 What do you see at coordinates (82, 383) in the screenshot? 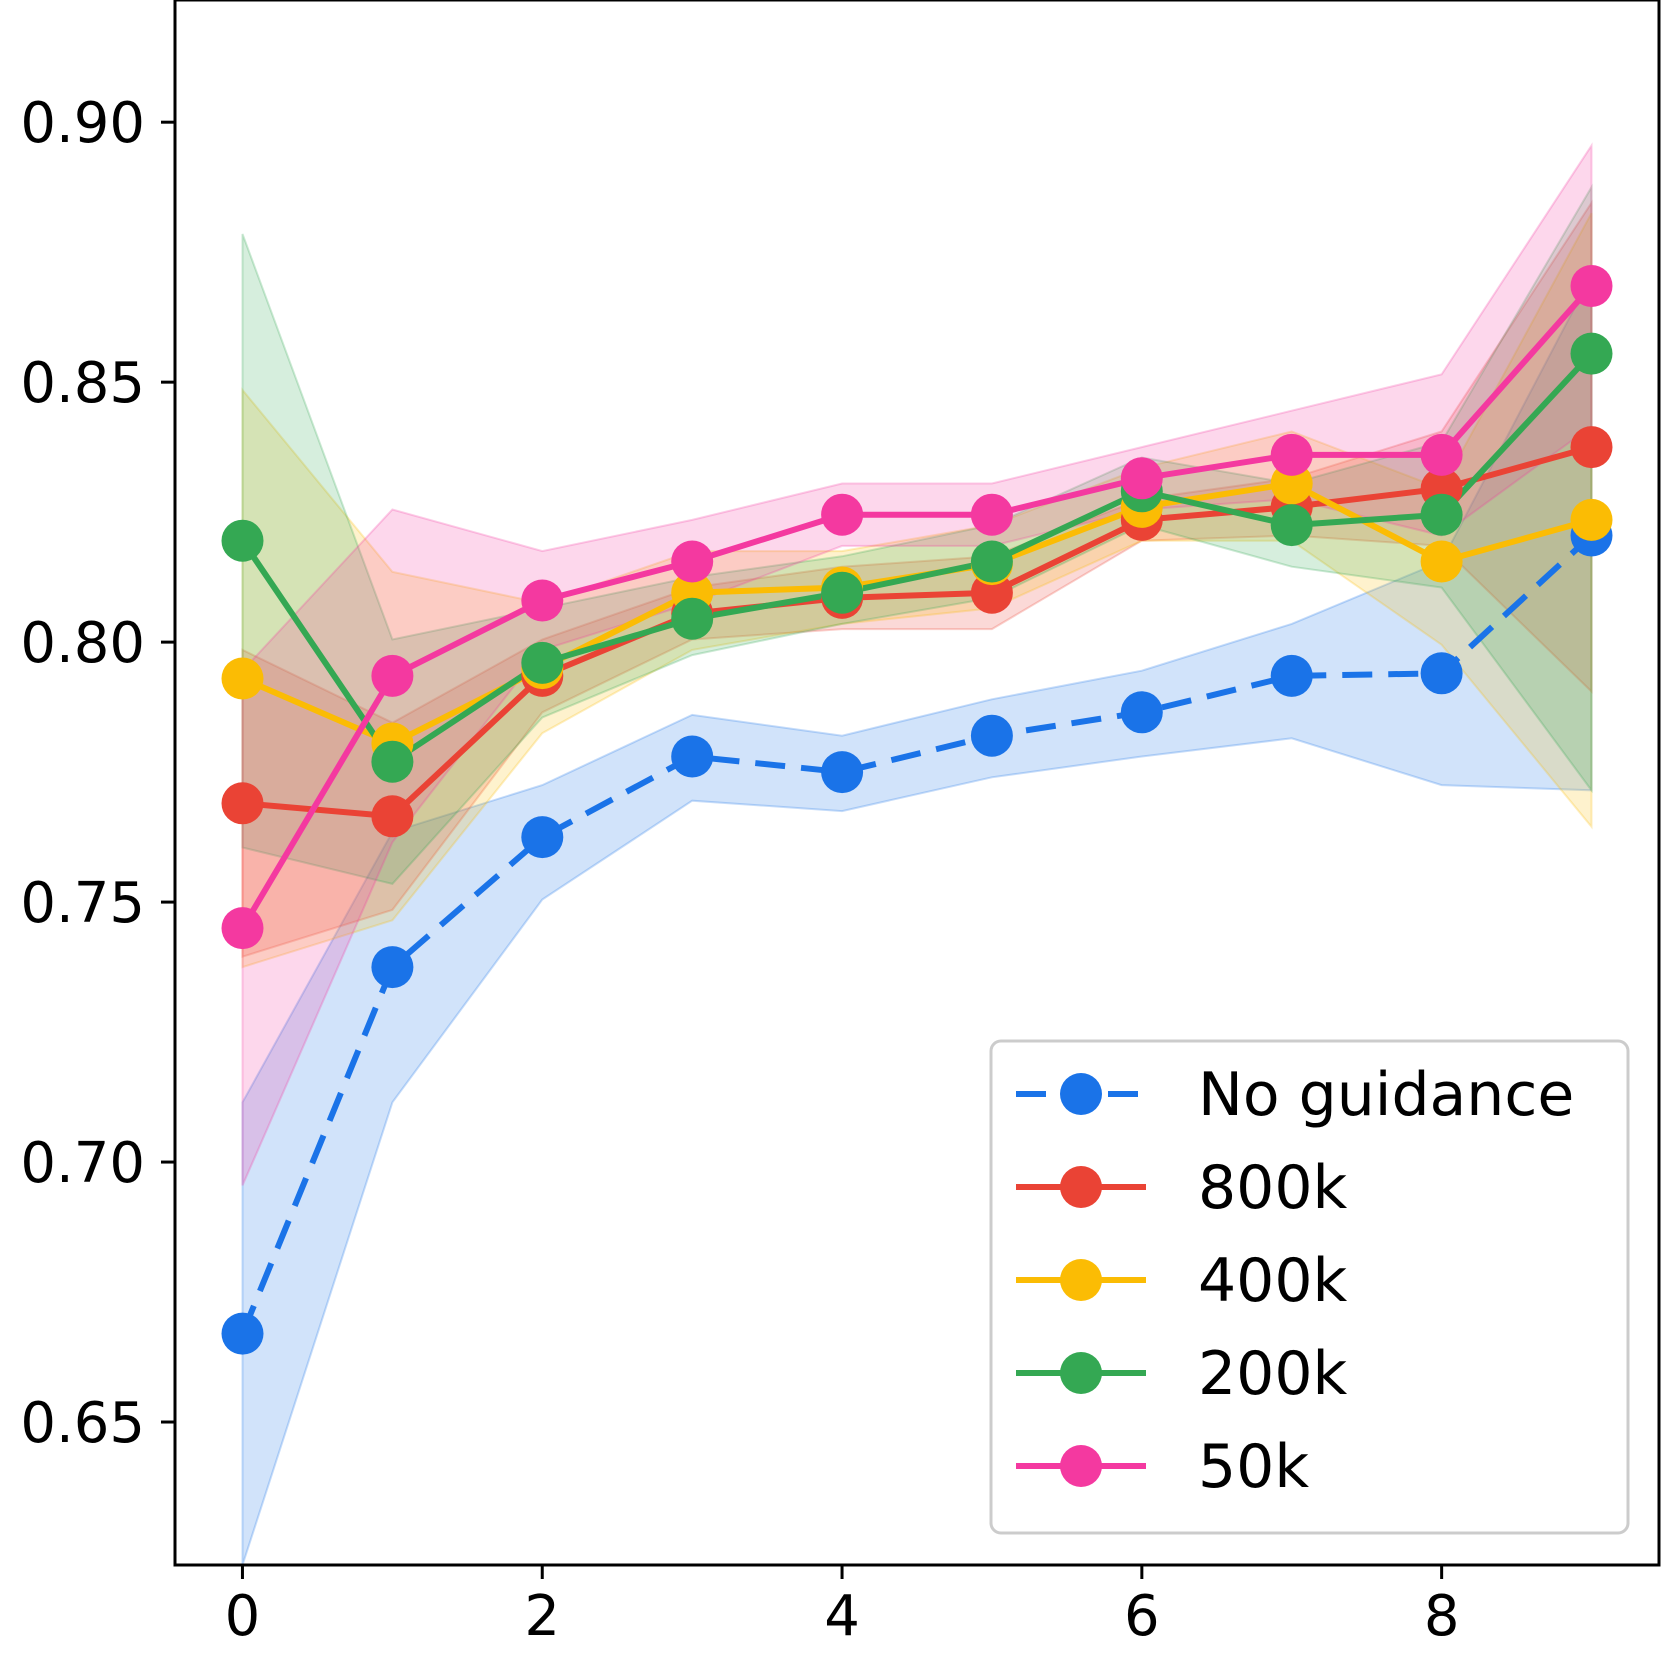
I see `y-tick-label: 0.85` at bounding box center [82, 383].